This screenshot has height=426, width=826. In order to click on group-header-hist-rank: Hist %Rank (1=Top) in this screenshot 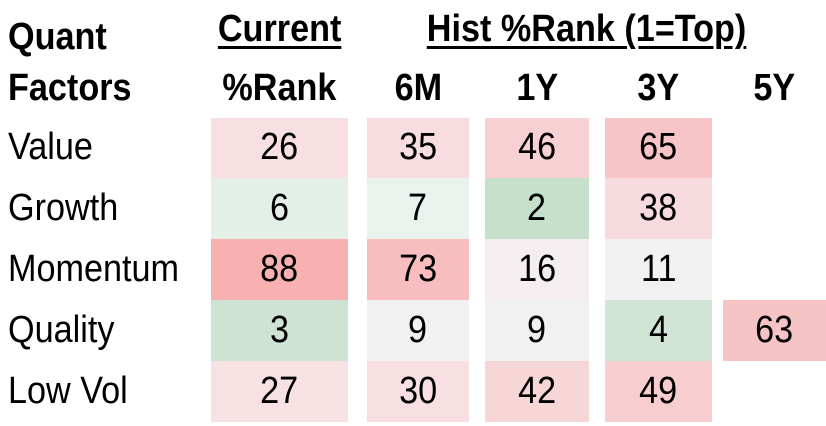, I will do `click(586, 29)`.